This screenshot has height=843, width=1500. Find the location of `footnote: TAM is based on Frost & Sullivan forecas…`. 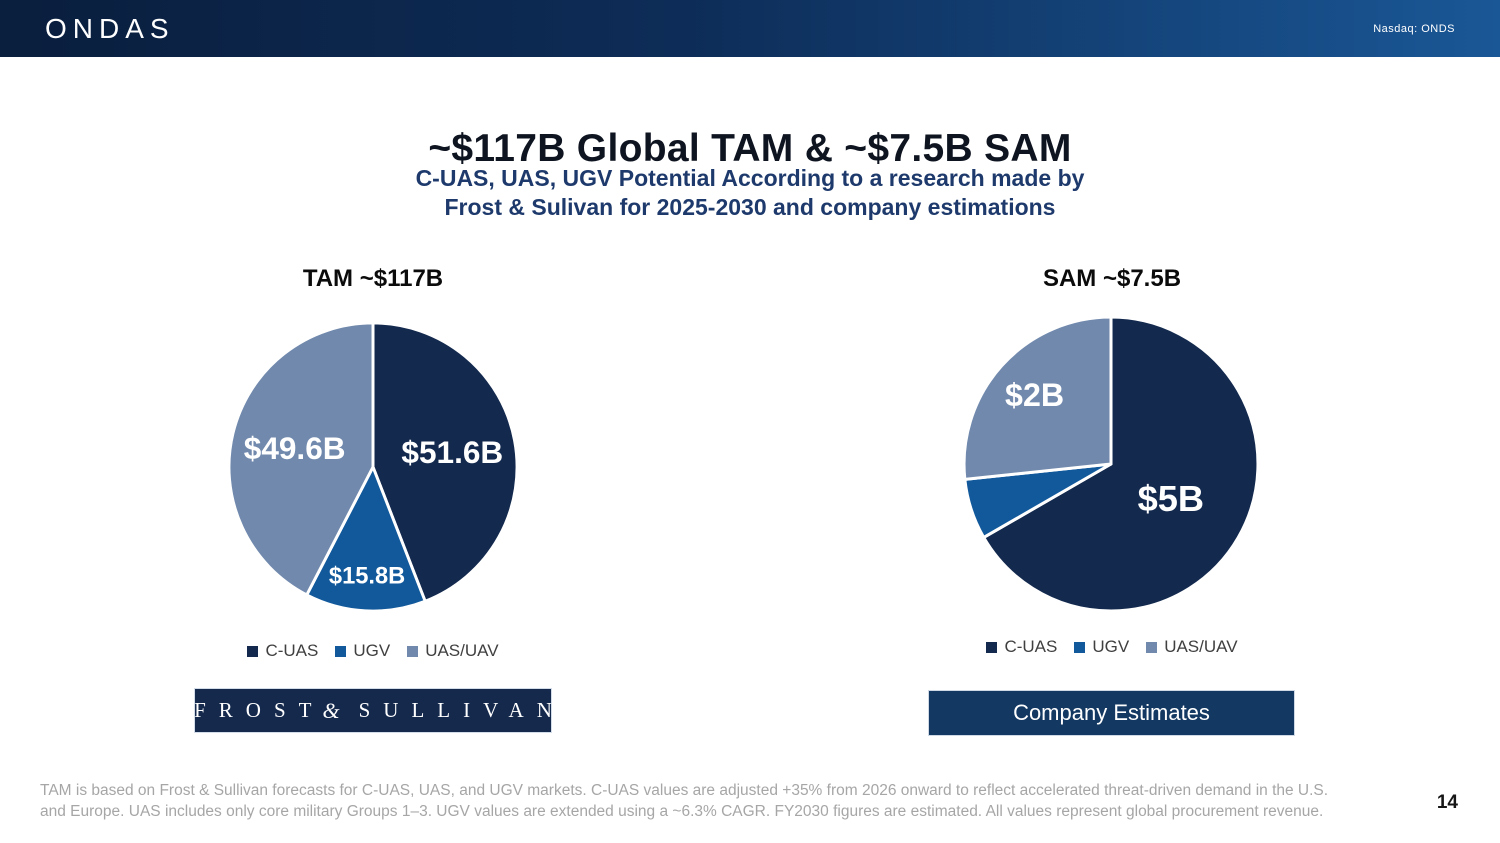

footnote: TAM is based on Frost & Sullivan forecas… is located at coordinates (715, 801).